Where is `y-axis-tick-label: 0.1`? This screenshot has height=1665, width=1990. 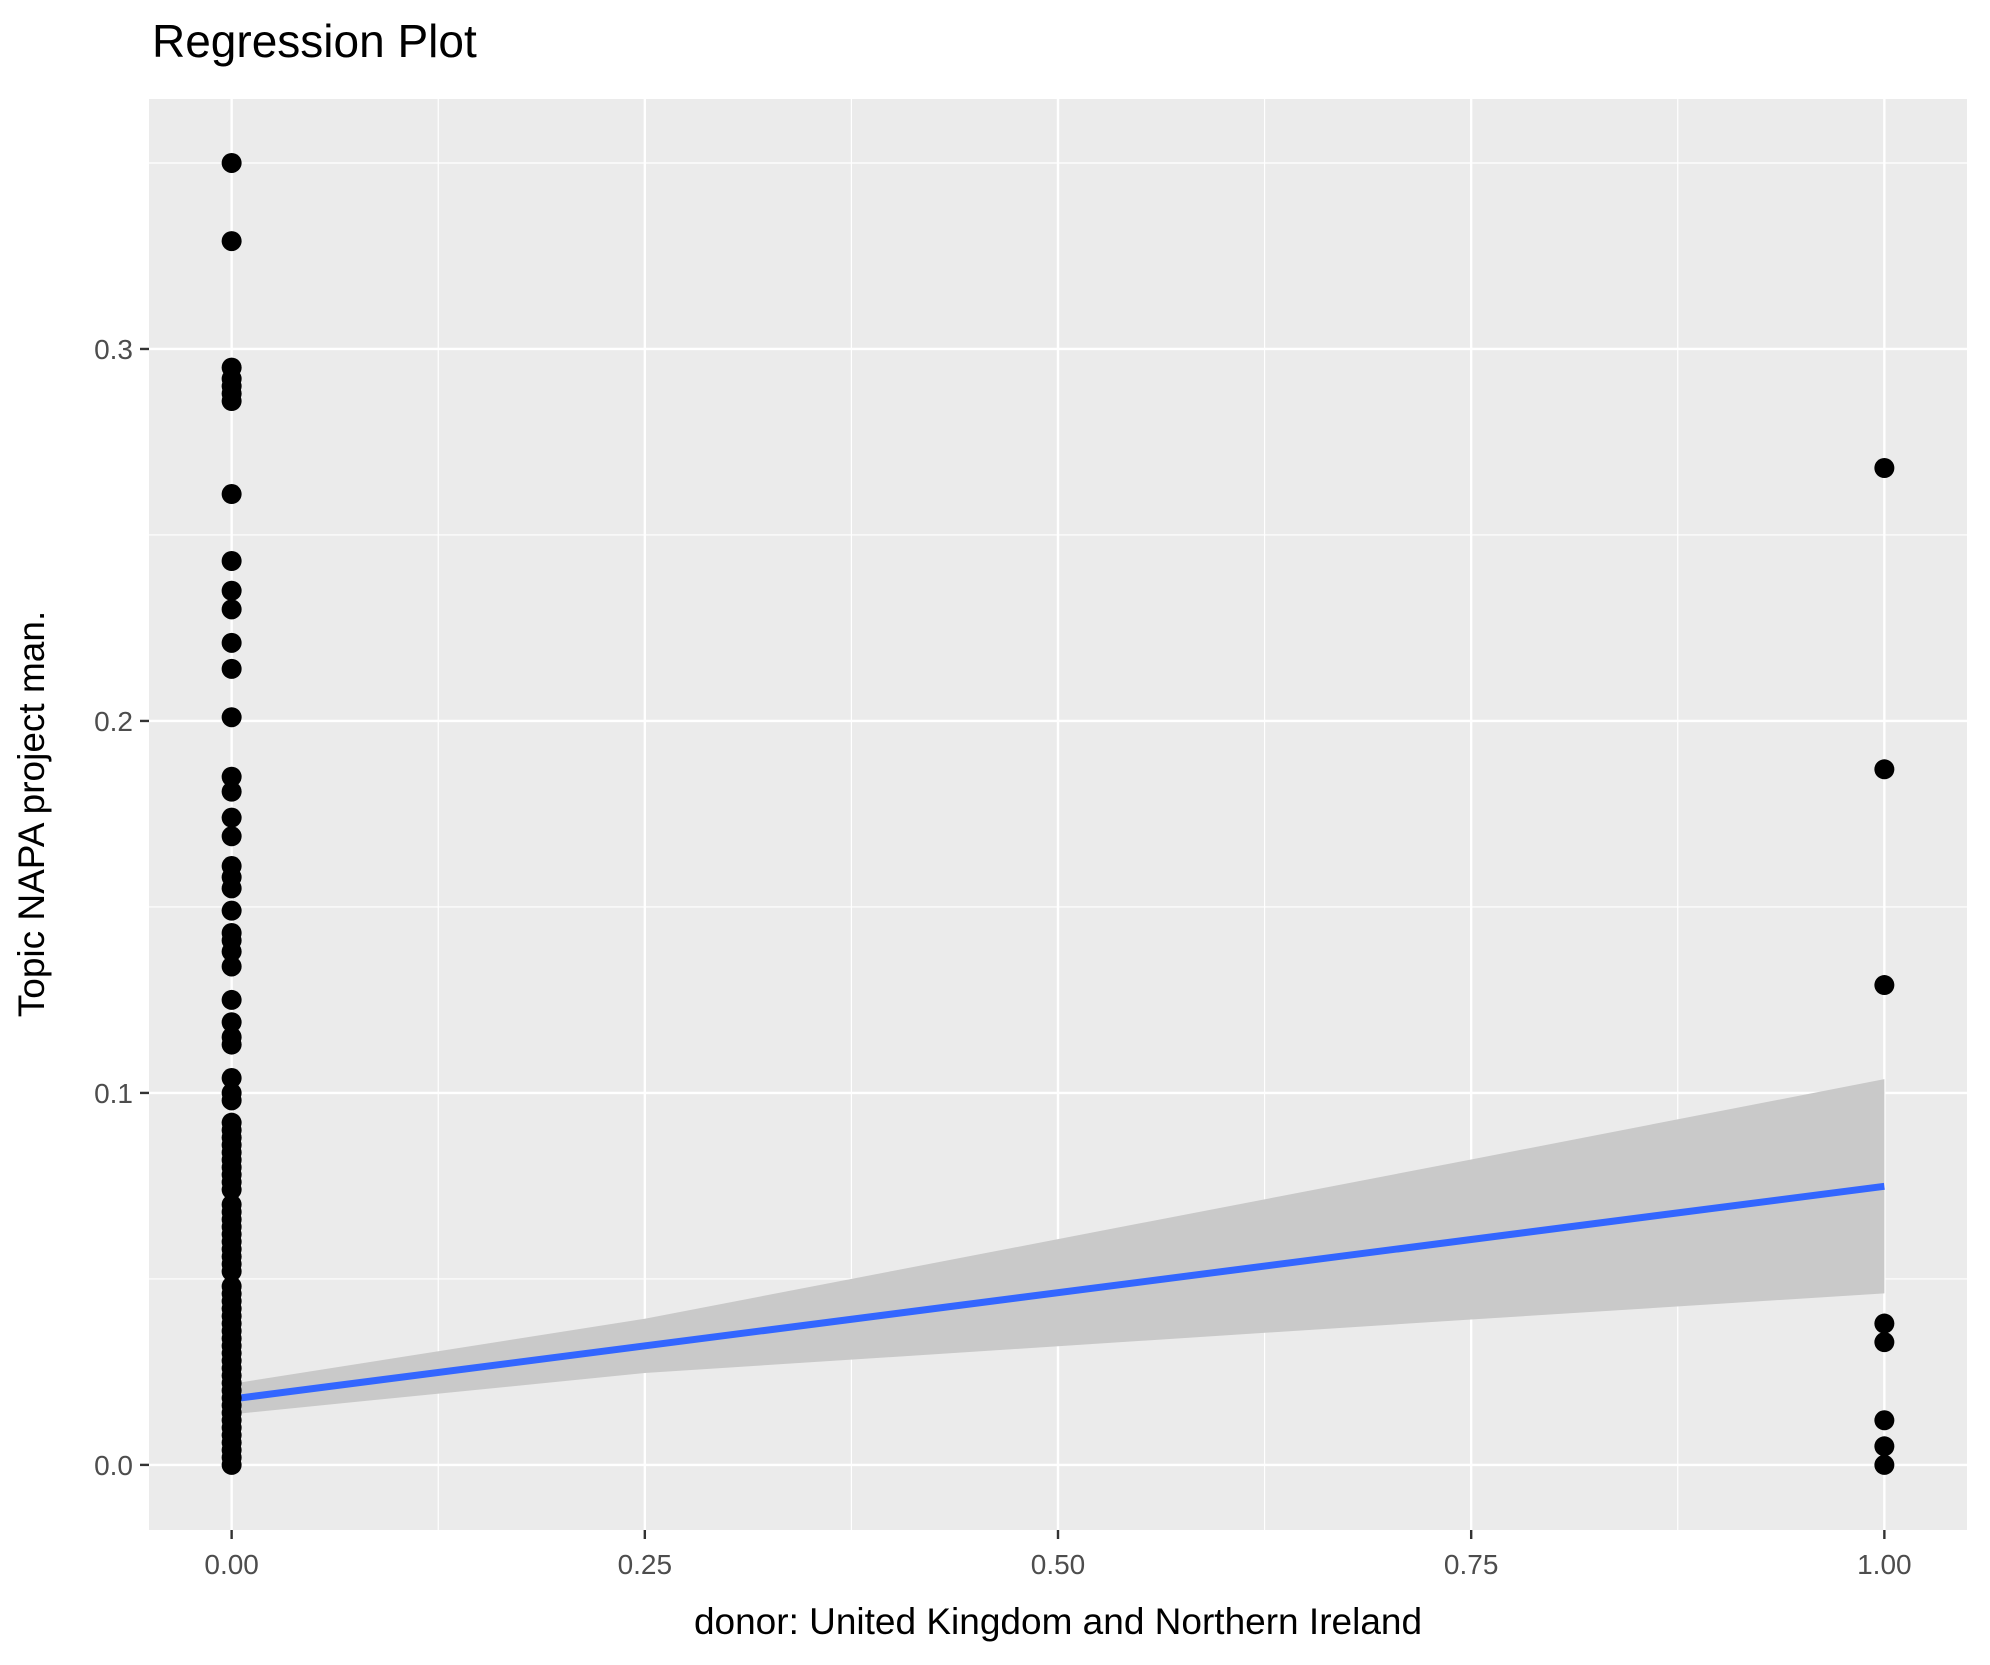 y-axis-tick-label: 0.1 is located at coordinates (113, 1093).